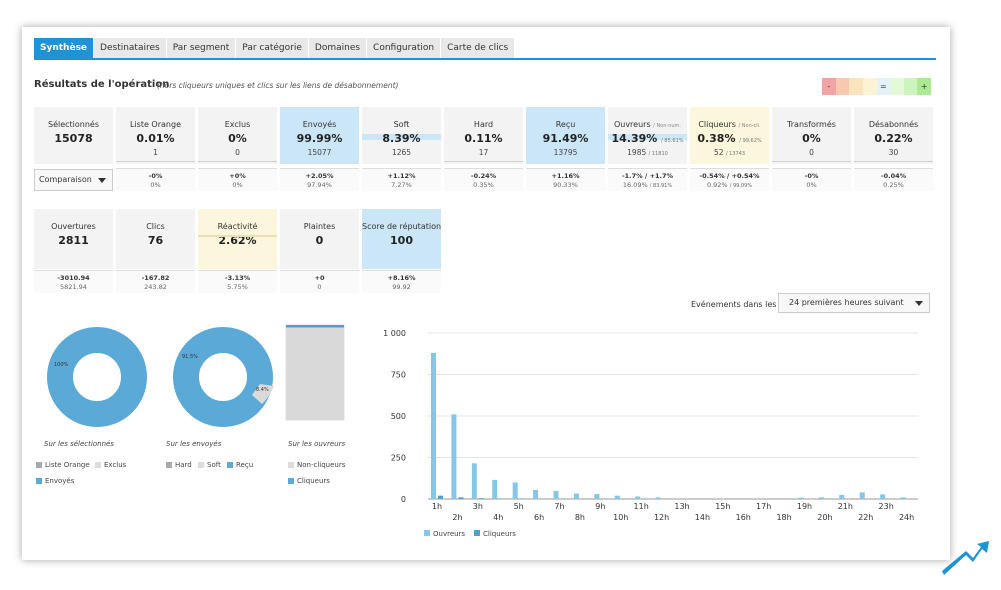 The width and height of the screenshot is (1001, 590). I want to click on legend-hard: Hard, so click(179, 465).